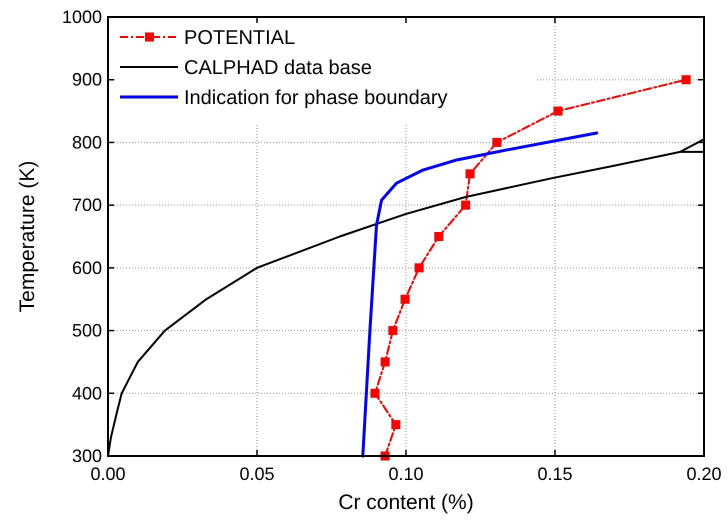 Image resolution: width=728 pixels, height=529 pixels. I want to click on y-tick-label: 600, so click(87, 268).